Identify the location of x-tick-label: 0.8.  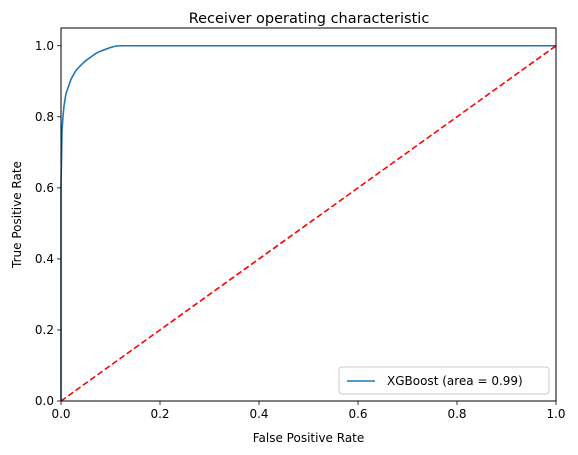
(456, 414).